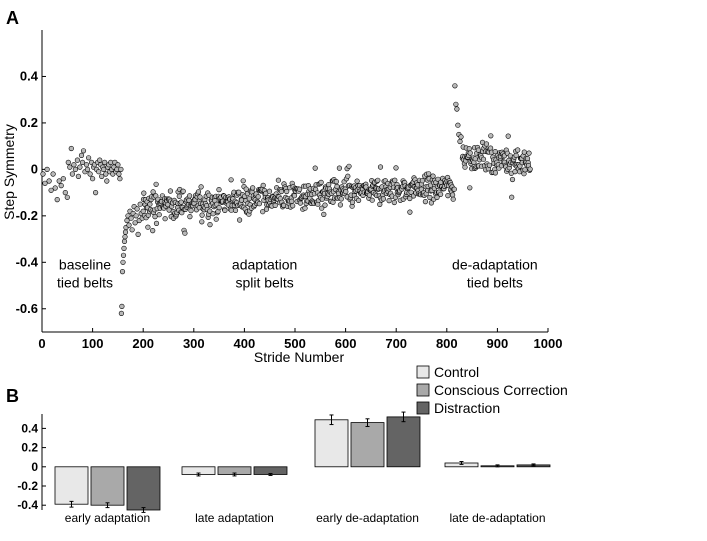 This screenshot has height=541, width=707. I want to click on phase-label-line1: adaptation, so click(264, 264).